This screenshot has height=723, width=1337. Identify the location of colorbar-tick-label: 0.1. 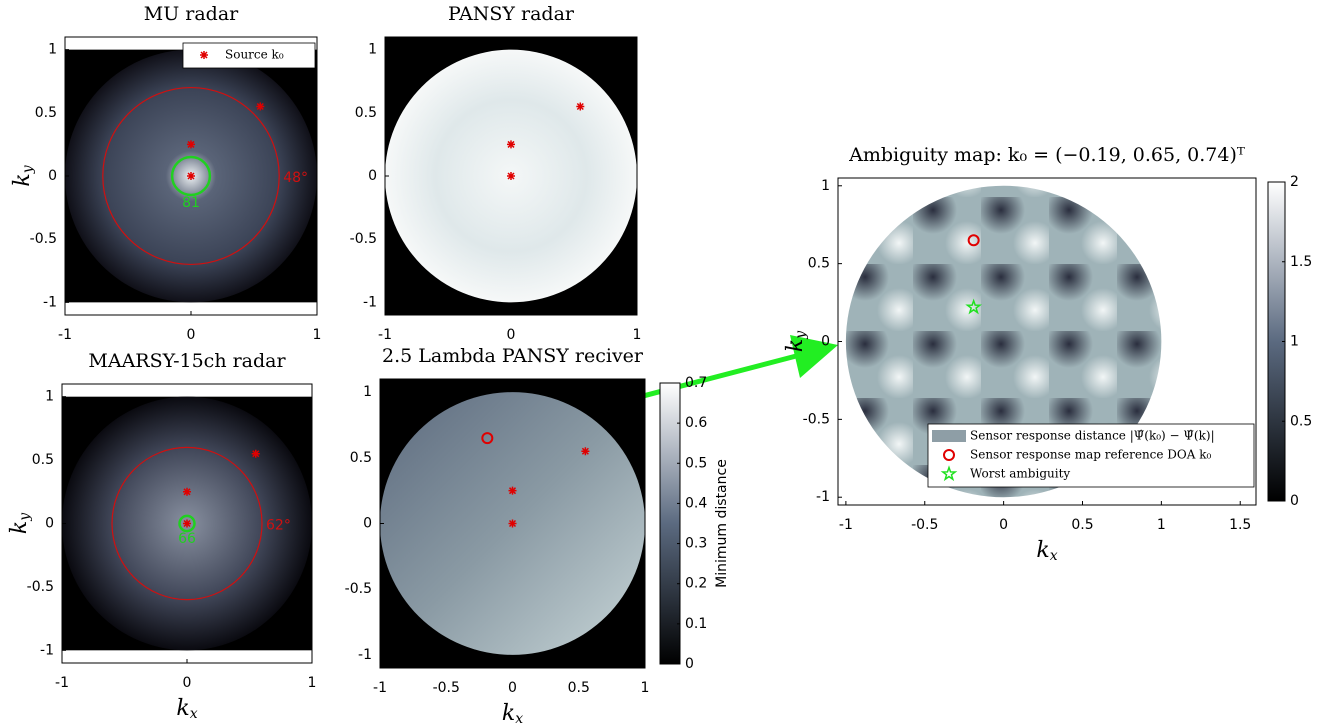
(696, 624).